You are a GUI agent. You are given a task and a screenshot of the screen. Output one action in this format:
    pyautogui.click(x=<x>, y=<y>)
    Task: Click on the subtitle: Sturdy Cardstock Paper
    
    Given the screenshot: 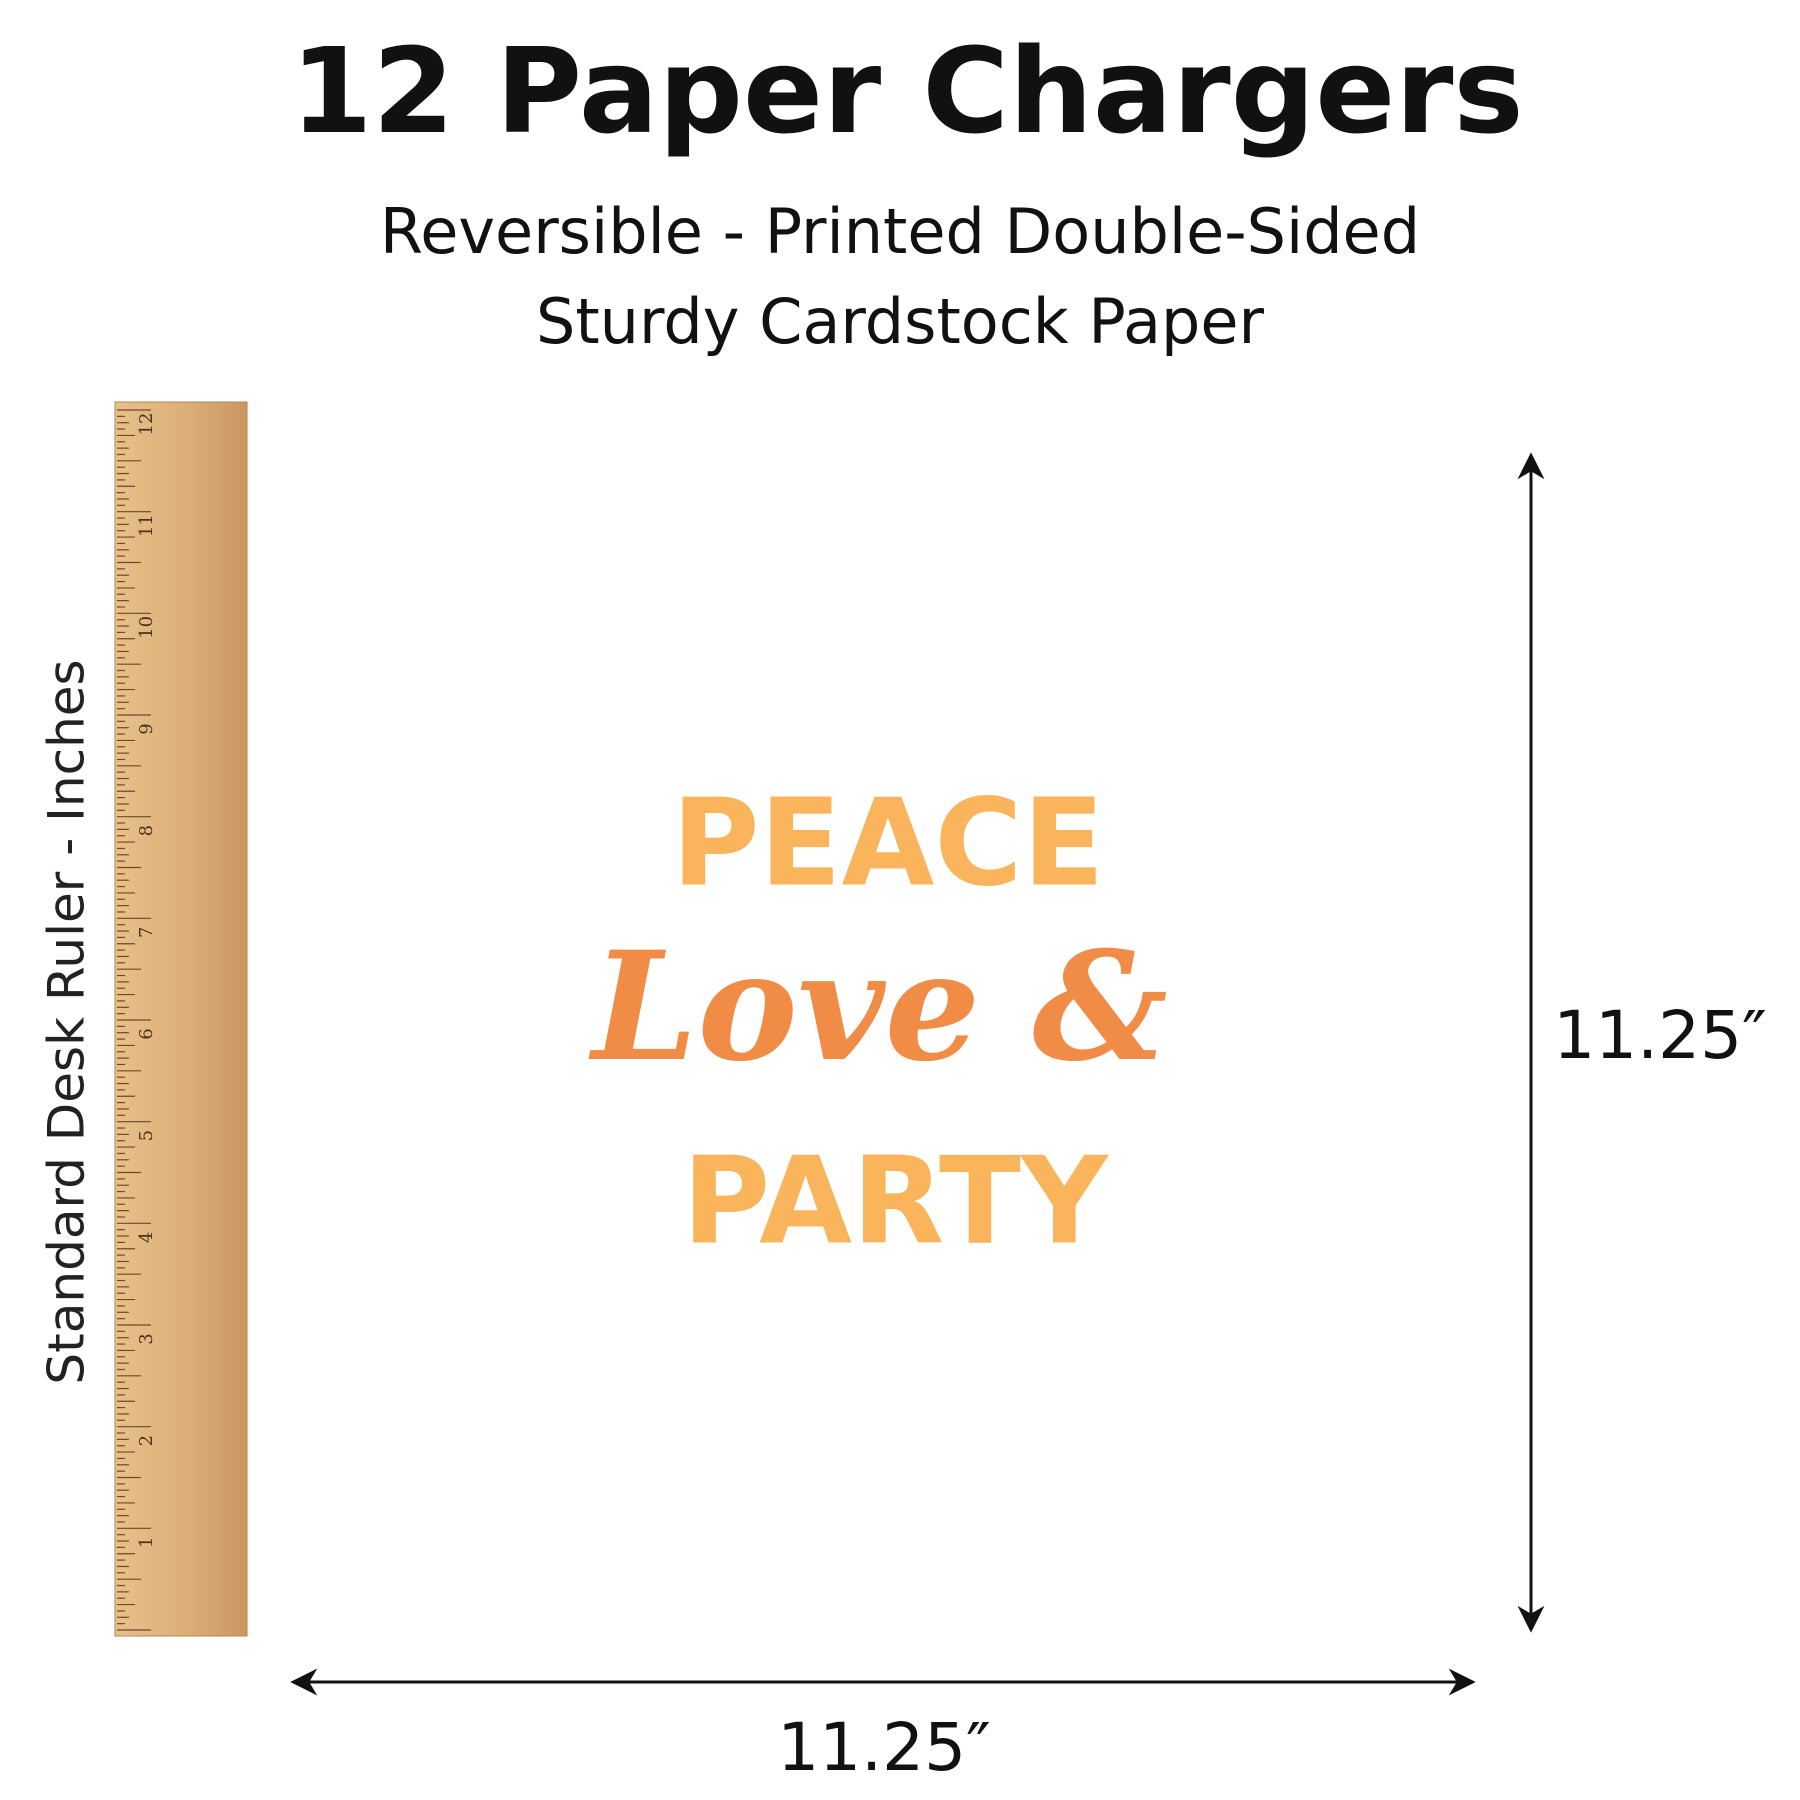 What is the action you would take?
    pyautogui.click(x=900, y=321)
    